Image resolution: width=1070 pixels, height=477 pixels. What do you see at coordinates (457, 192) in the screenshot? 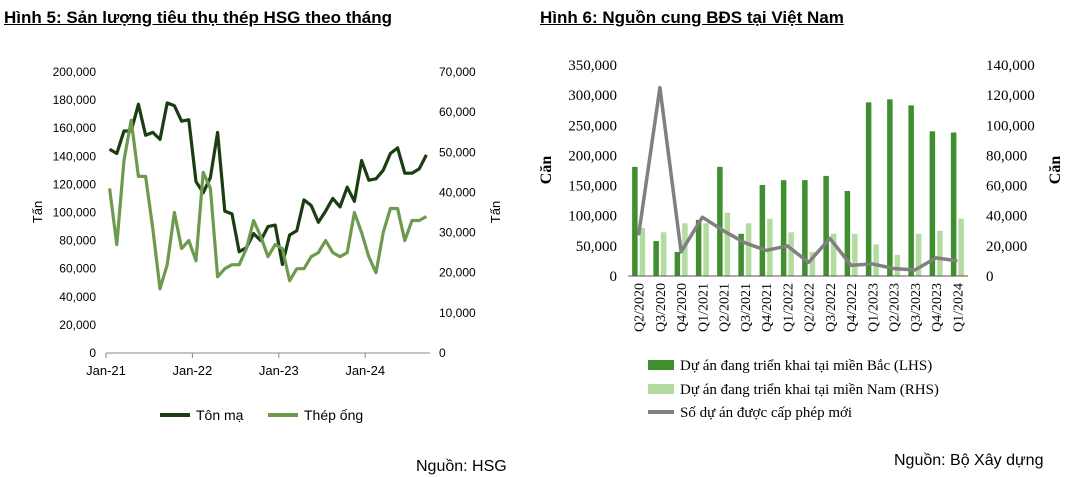
I see `y-right-tick-label: 40,000` at bounding box center [457, 192].